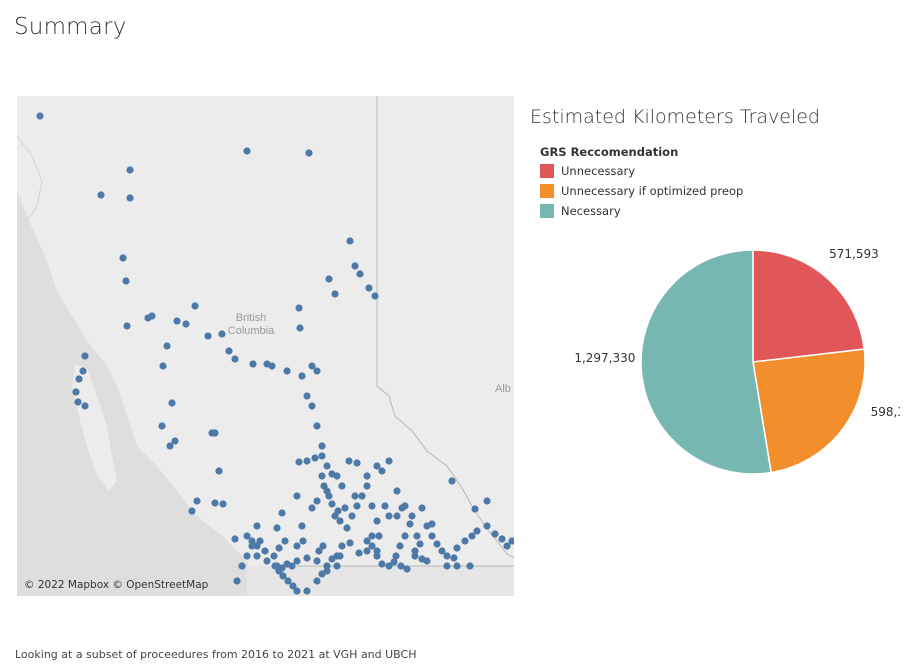 The width and height of the screenshot is (908, 668). Describe the element at coordinates (641, 211) in the screenshot. I see `legend-item: Necessary` at that location.